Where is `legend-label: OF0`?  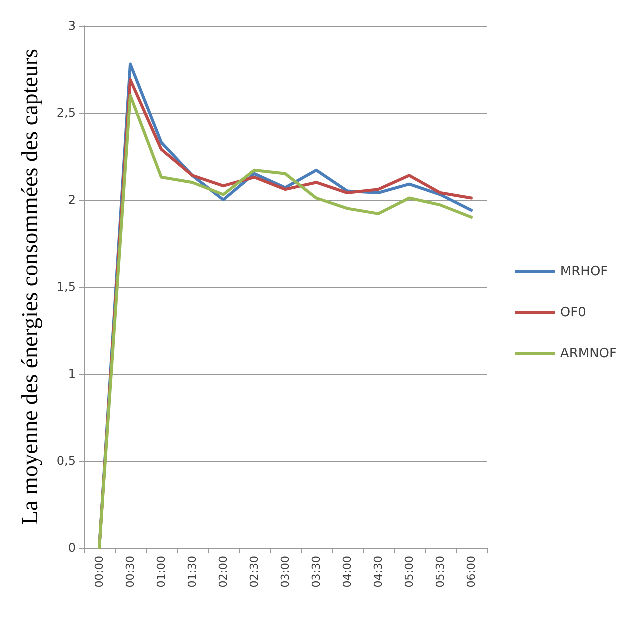 legend-label: OF0 is located at coordinates (573, 313).